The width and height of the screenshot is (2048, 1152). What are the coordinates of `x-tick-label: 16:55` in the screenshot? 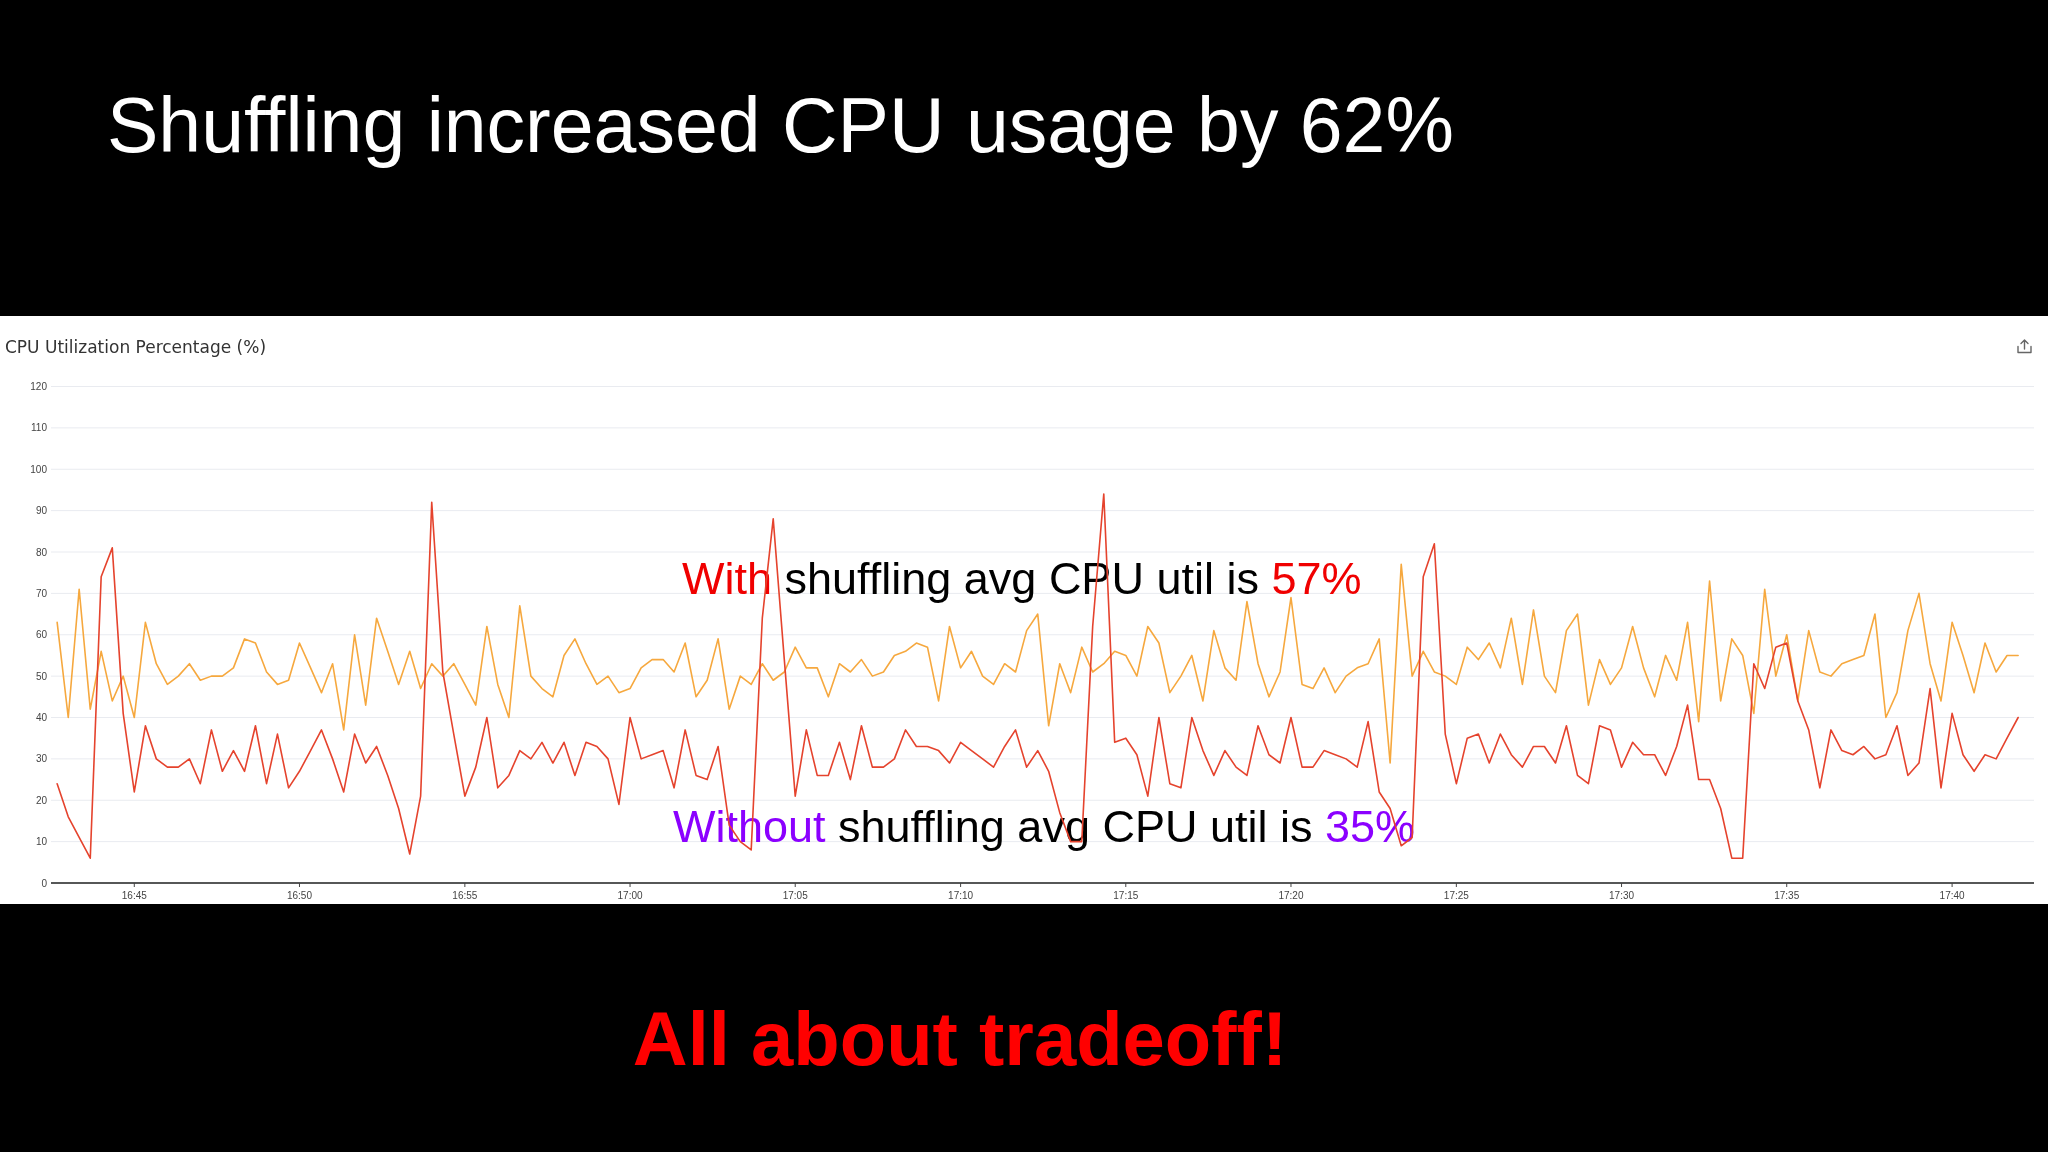 It's located at (465, 895).